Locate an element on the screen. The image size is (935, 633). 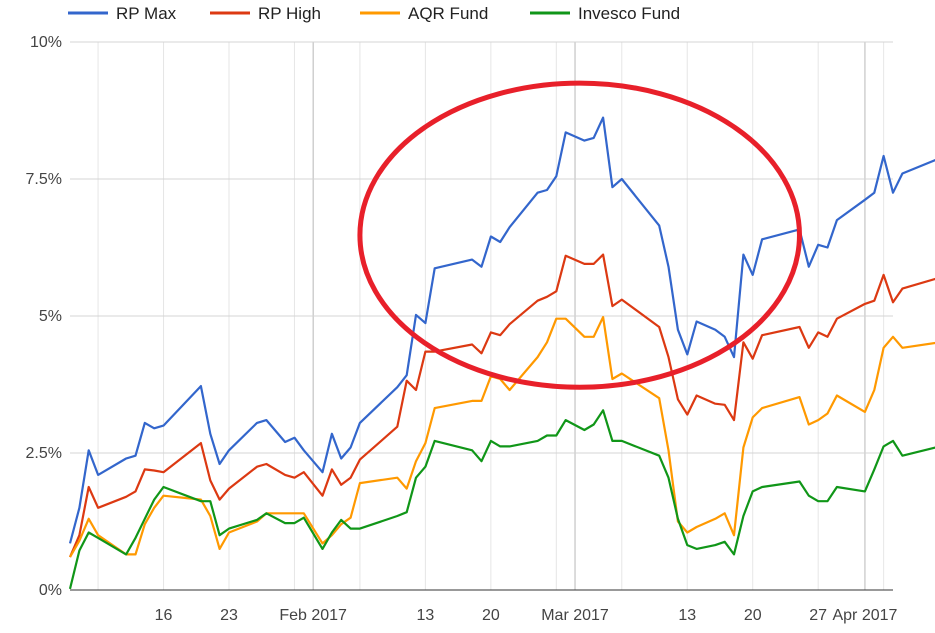
y-tick-label: 0% is located at coordinates (50, 590).